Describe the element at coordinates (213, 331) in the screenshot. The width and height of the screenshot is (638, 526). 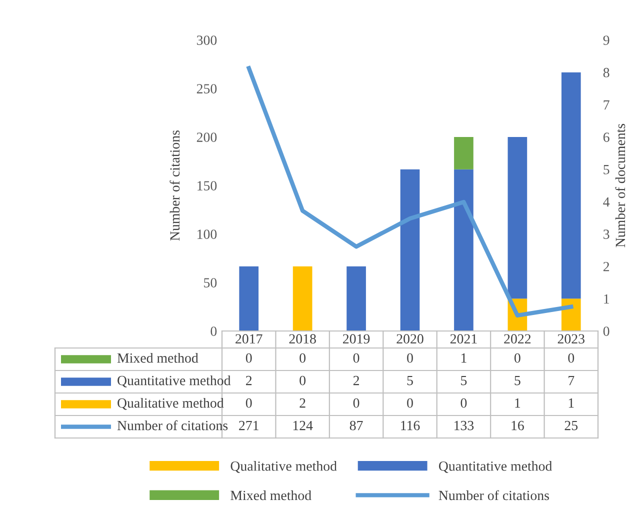
I see `y-tick-label: 0` at that location.